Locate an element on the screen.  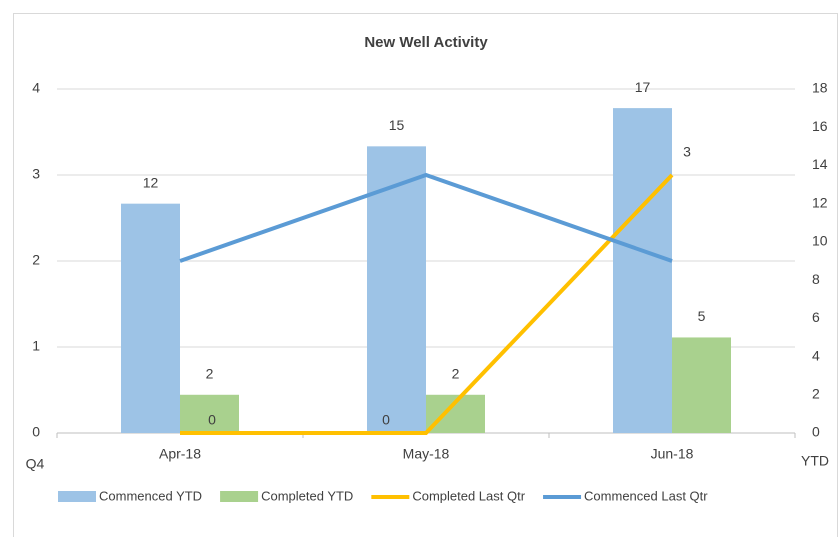
y2-tick-label: 16 is located at coordinates (820, 126).